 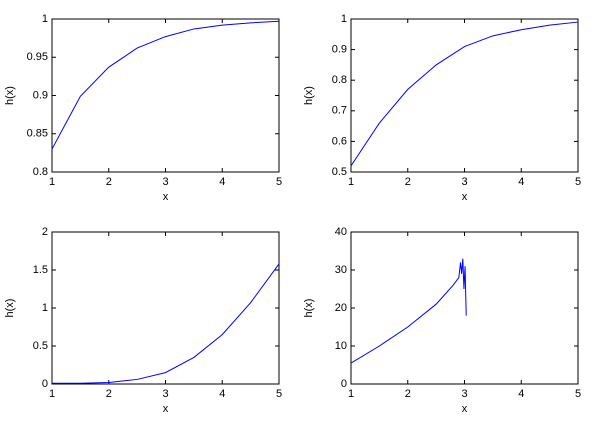 I want to click on y-tick-label: 0.85, so click(x=37, y=134).